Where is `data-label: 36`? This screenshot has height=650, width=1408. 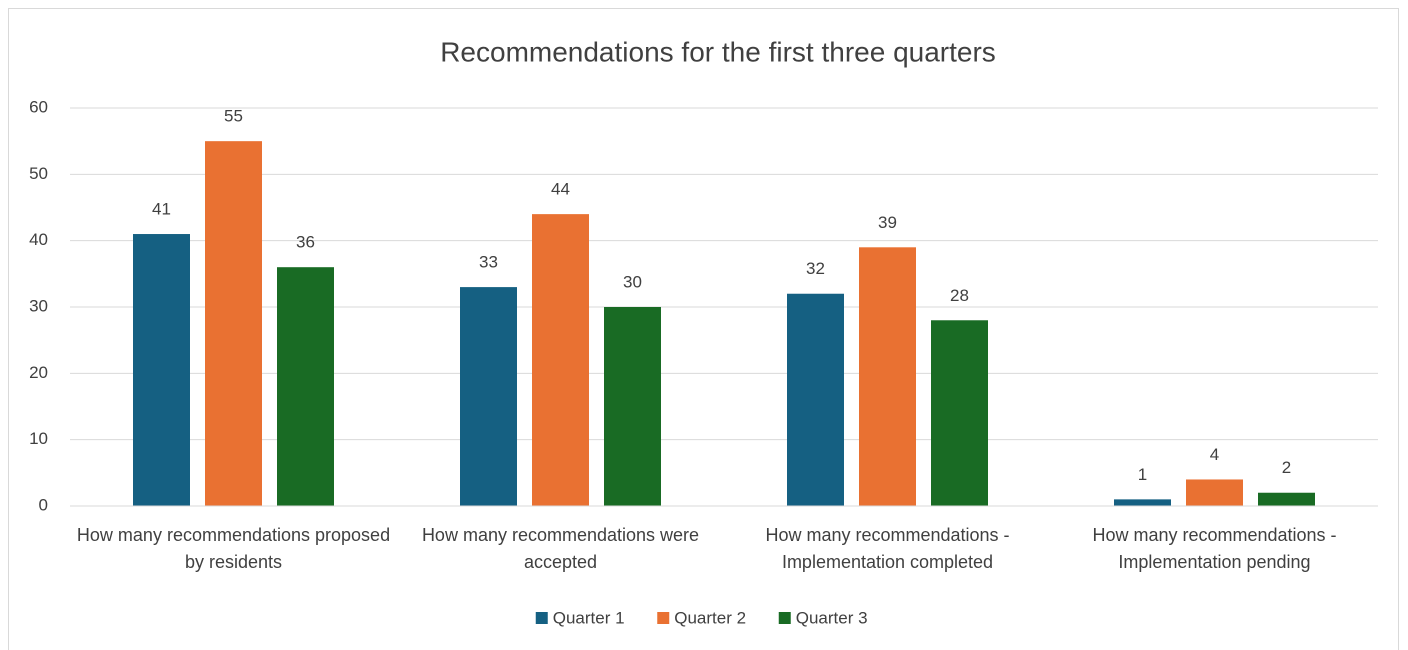
data-label: 36 is located at coordinates (305, 242).